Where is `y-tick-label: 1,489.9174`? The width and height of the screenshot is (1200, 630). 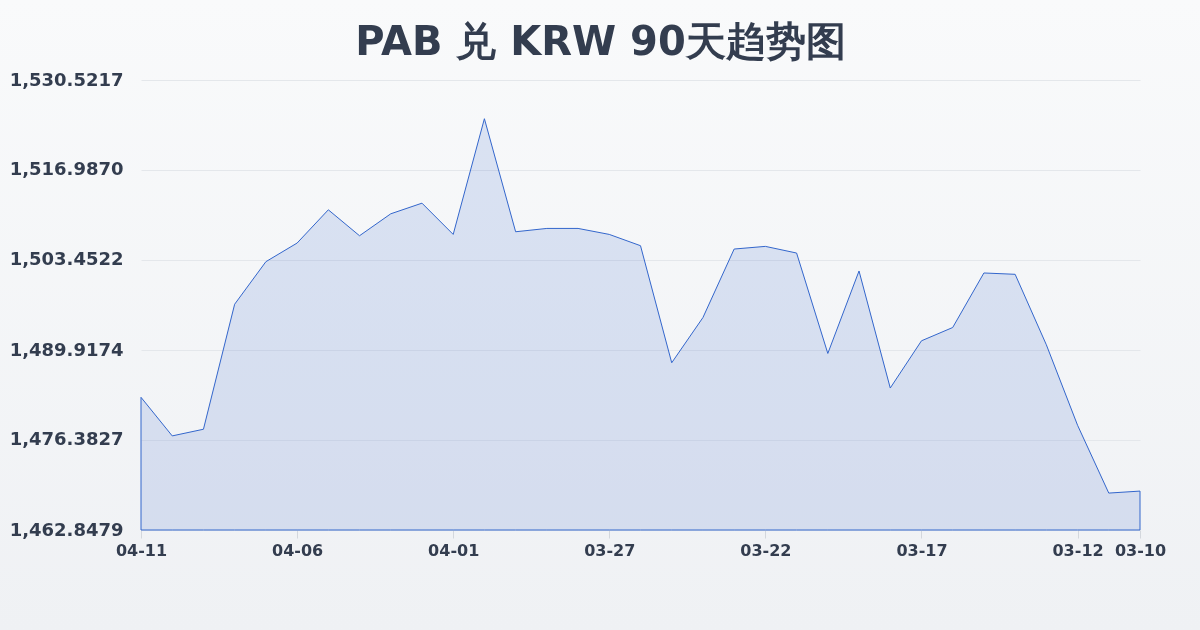 y-tick-label: 1,489.9174 is located at coordinates (66, 349).